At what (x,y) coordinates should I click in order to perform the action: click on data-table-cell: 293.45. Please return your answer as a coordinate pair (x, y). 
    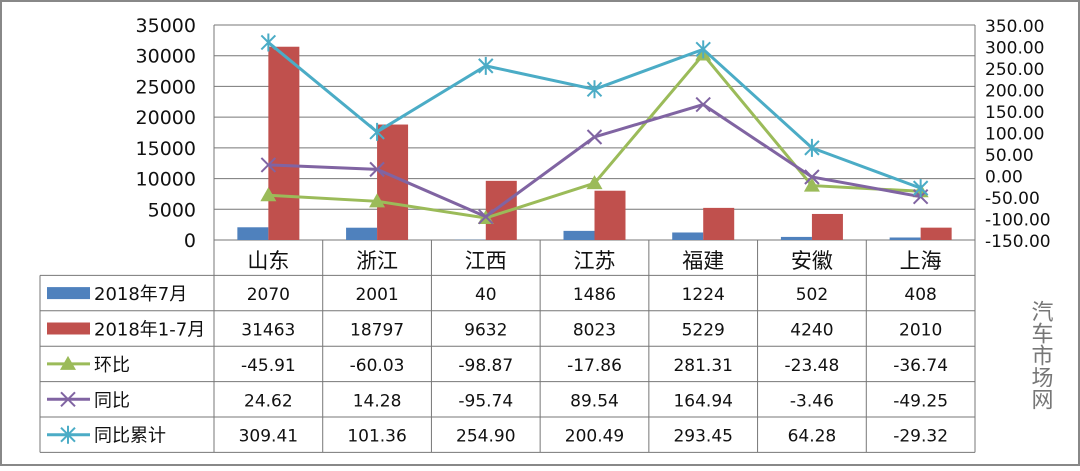
    Looking at the image, I should click on (702, 437).